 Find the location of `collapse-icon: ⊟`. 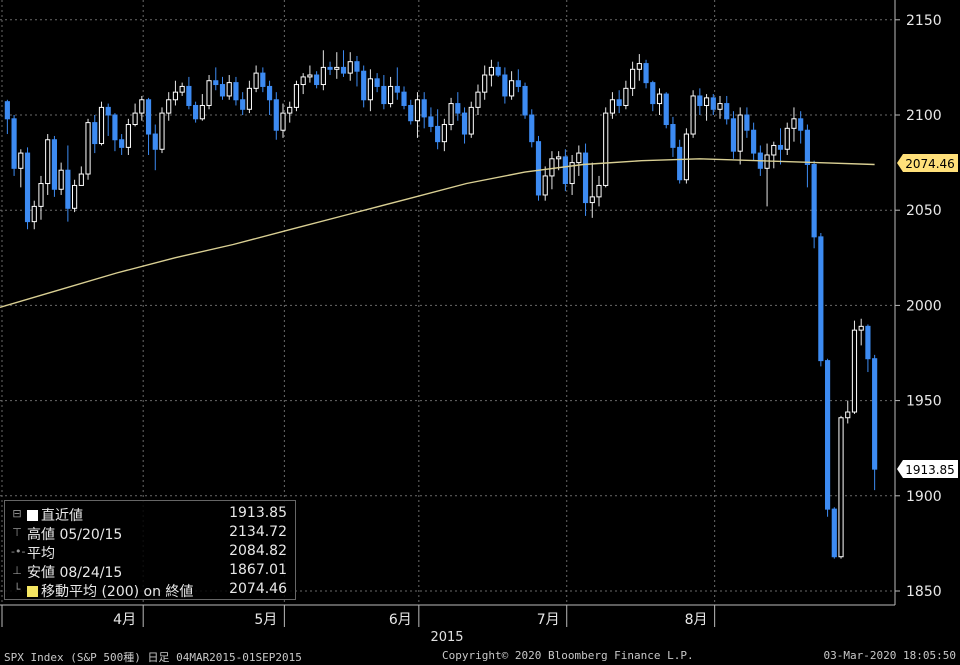

collapse-icon: ⊟ is located at coordinates (17, 513).